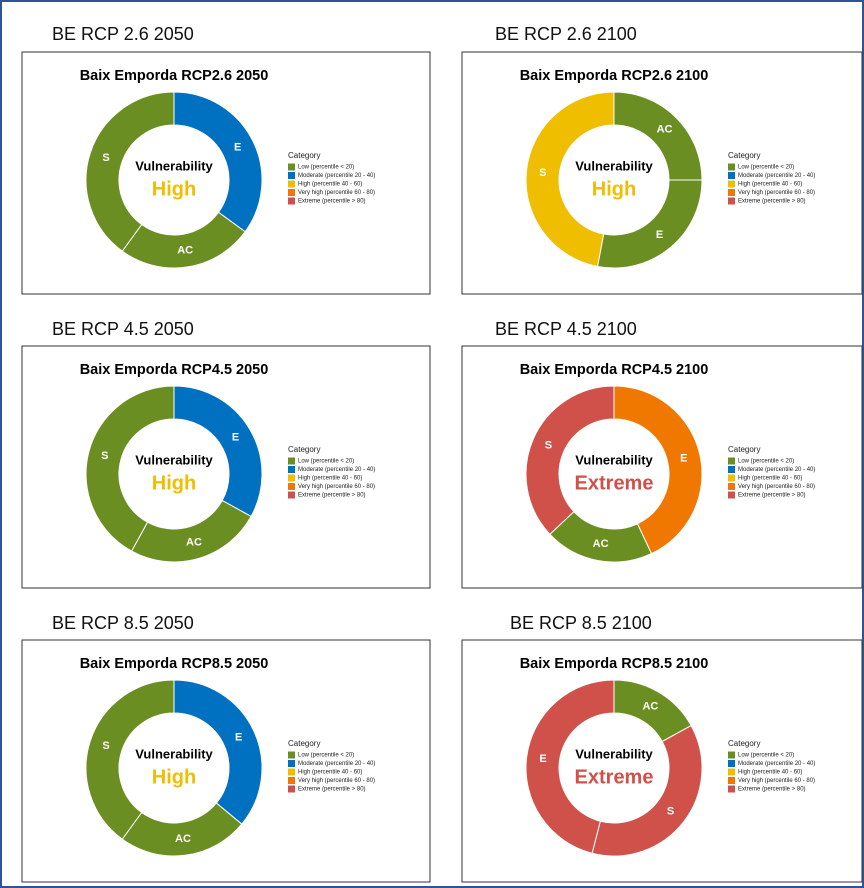 This screenshot has height=888, width=864. Describe the element at coordinates (566, 34) in the screenshot. I see `panel-heading: BE RCP 2.6 2100` at that location.